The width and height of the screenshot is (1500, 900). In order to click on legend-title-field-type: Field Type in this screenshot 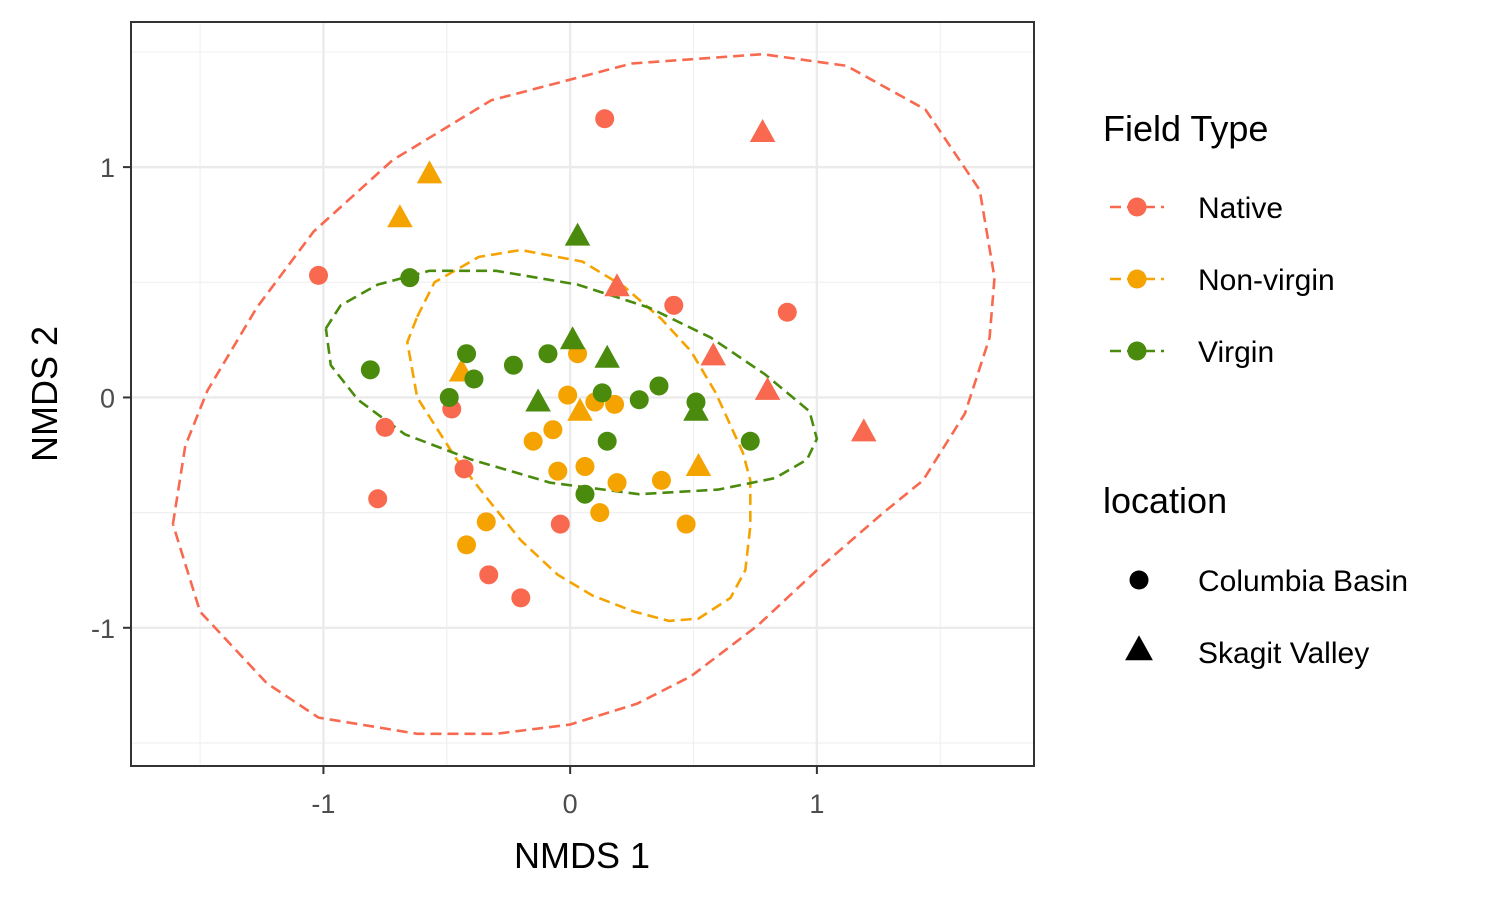, I will do `click(1185, 128)`.